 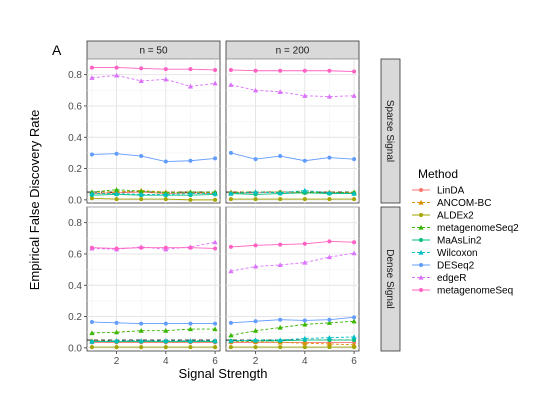 What do you see at coordinates (75, 348) in the screenshot?
I see `y-tick-label: 0.0` at bounding box center [75, 348].